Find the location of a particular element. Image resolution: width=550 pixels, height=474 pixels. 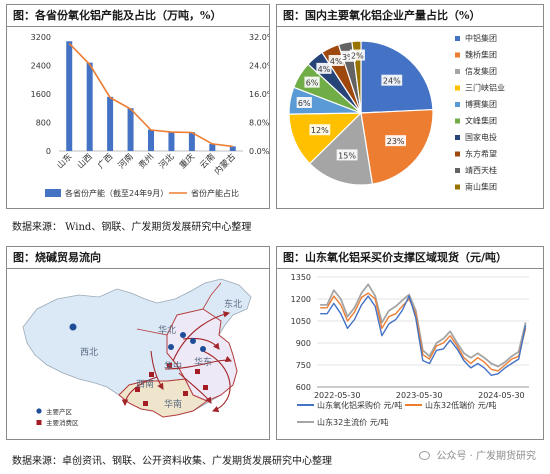

pie-value-label: 12% is located at coordinates (320, 130).